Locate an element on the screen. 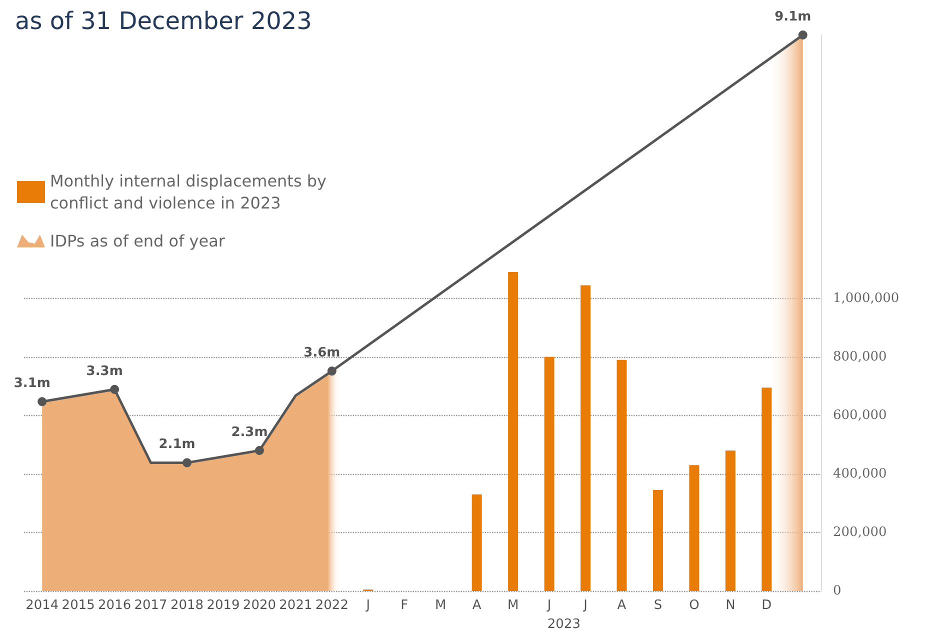 This screenshot has width=926, height=641. x-tick-label: D is located at coordinates (767, 605).